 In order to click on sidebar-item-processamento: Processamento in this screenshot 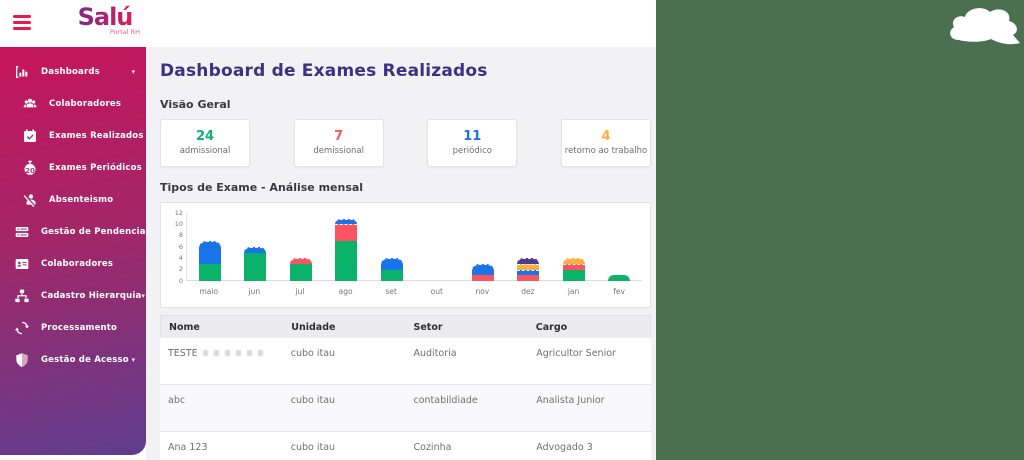, I will do `click(73, 328)`.